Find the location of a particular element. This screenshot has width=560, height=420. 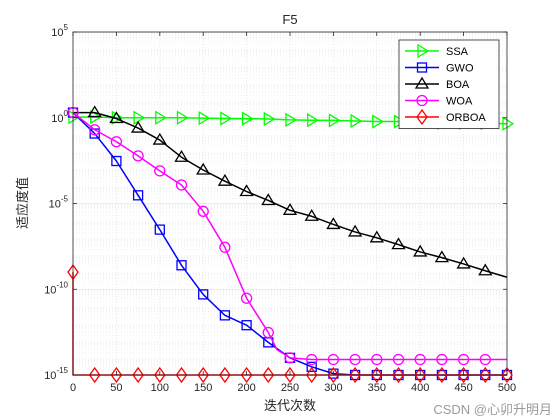

legend-label: ORBOA is located at coordinates (466, 118).